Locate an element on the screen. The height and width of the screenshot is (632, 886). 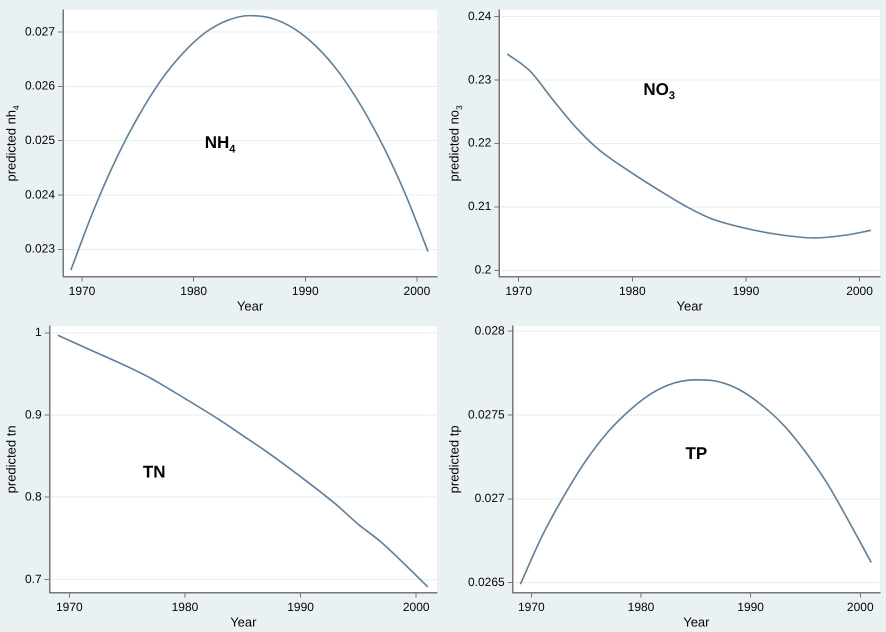
y-tick-label: 0.7 is located at coordinates (33, 579).